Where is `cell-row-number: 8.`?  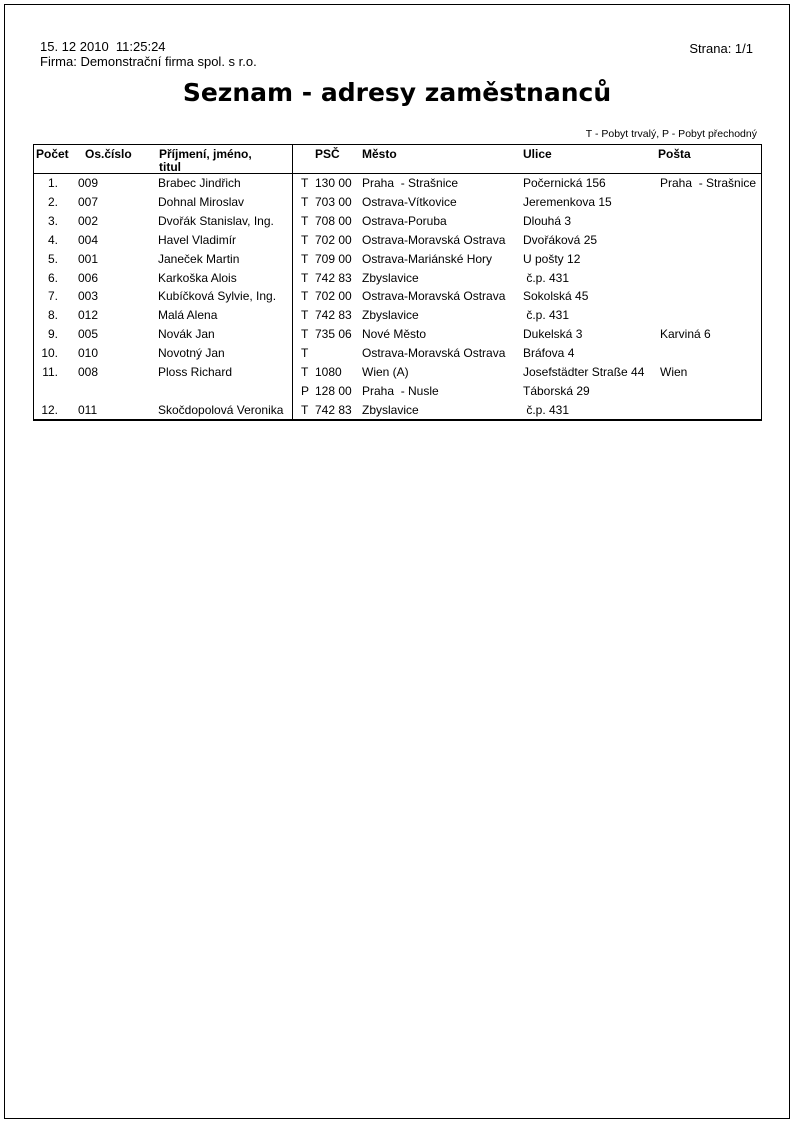 cell-row-number: 8. is located at coordinates (52, 315).